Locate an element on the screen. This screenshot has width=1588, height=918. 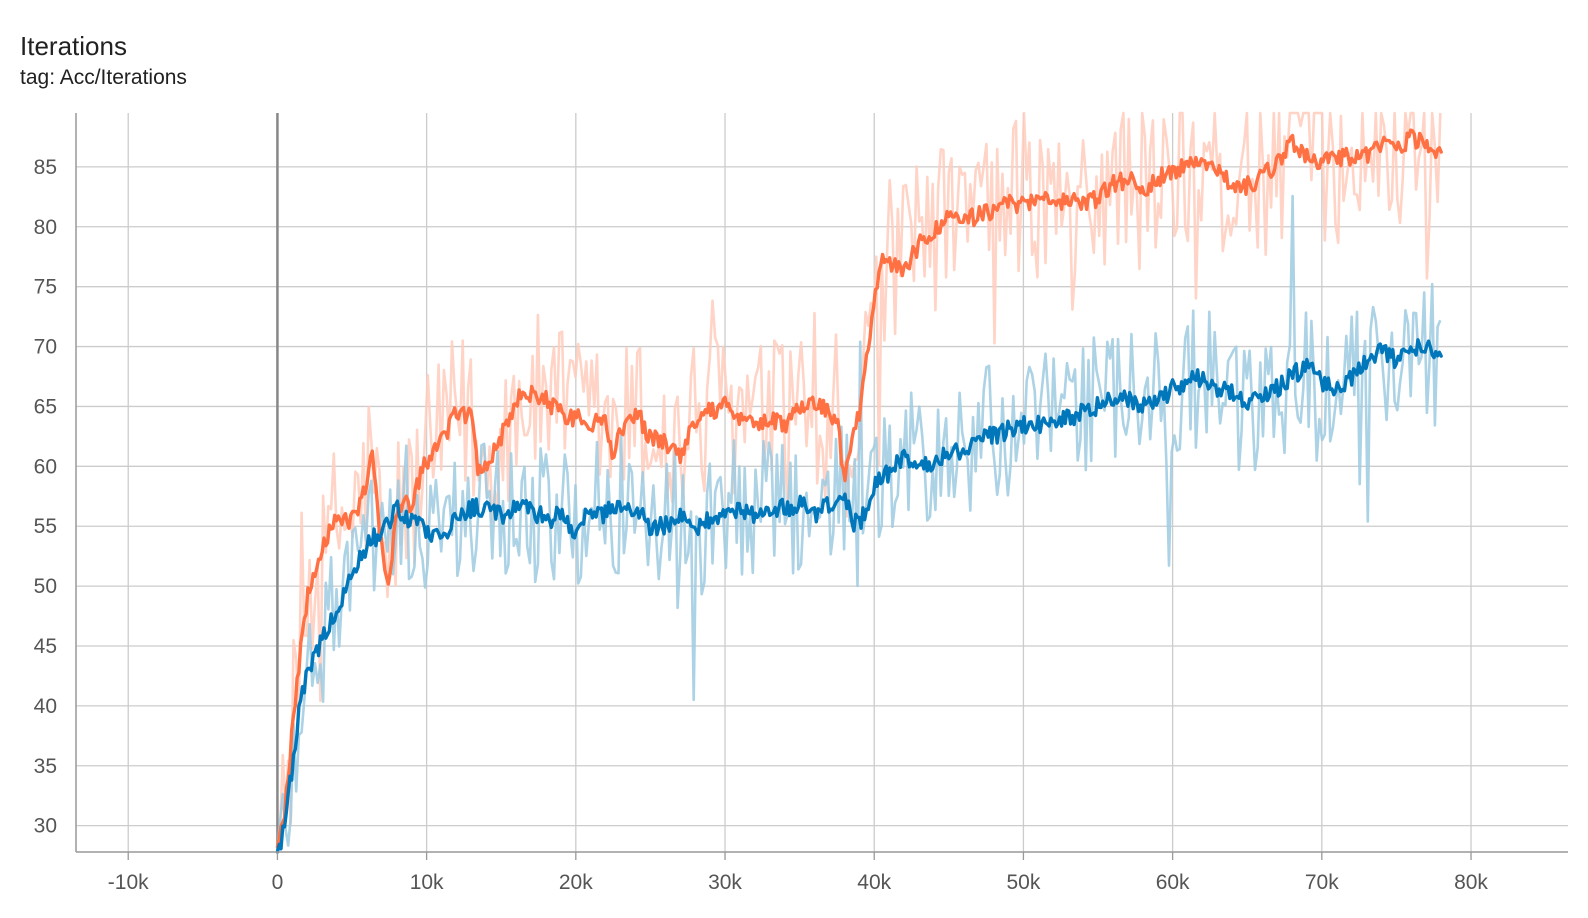
y-tick-label: 75 is located at coordinates (45, 287).